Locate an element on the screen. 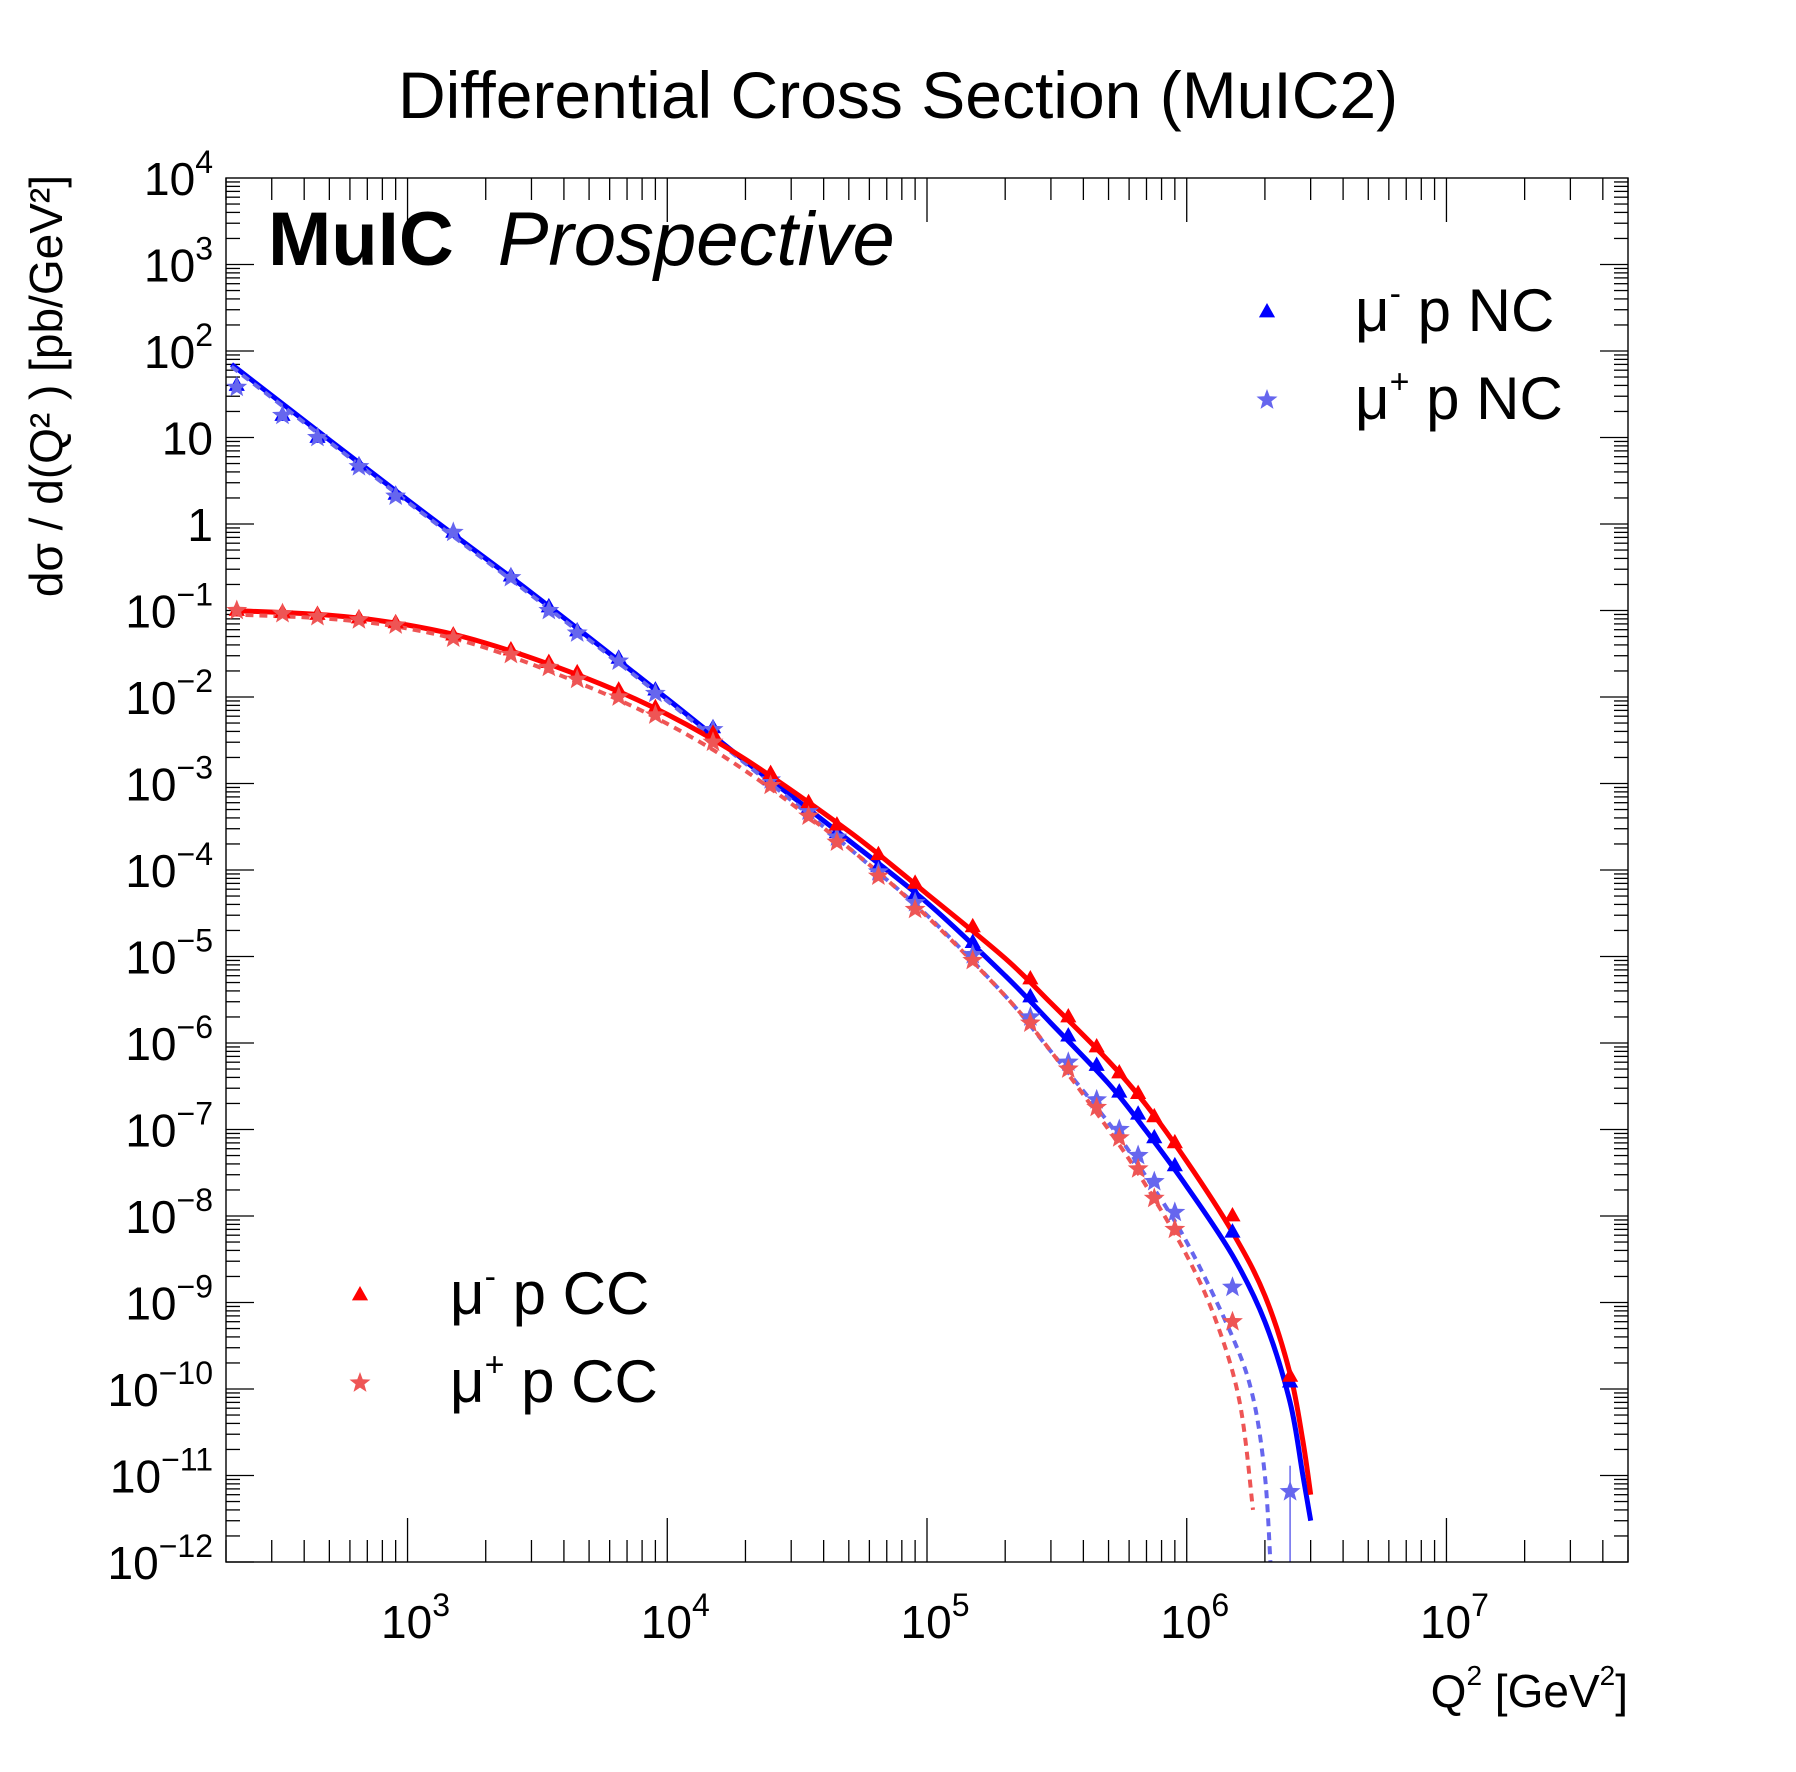 The image size is (1796, 1772). y-tick-label: 10⁻⁵ is located at coordinates (169, 953).